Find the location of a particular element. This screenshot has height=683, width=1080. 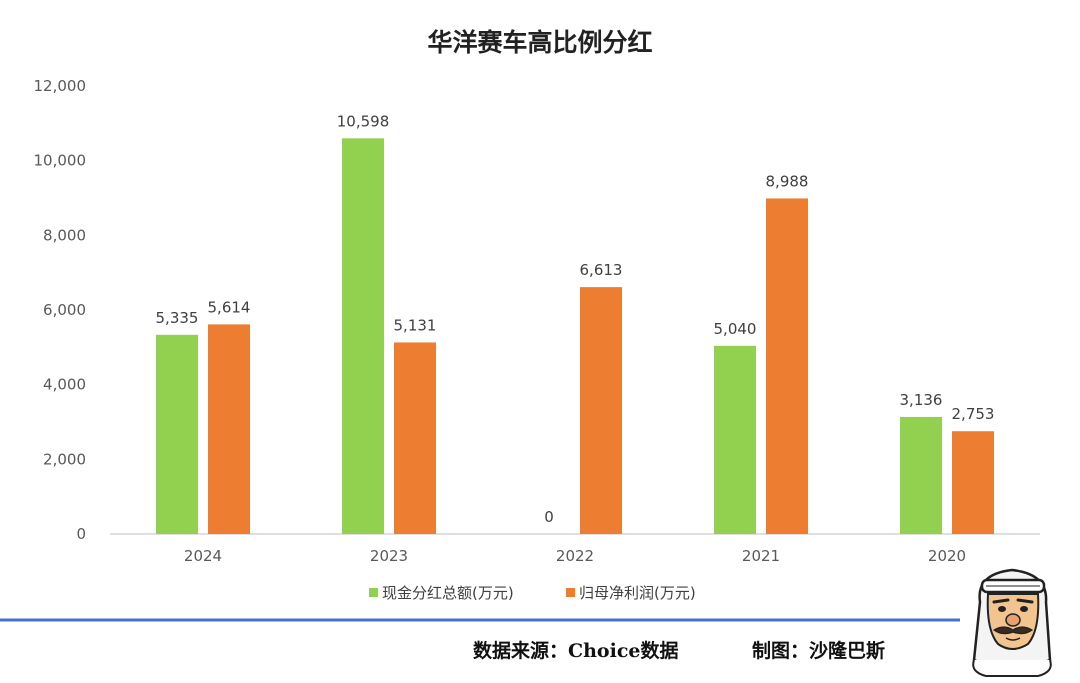

x-tick-label: 2024 is located at coordinates (203, 556).